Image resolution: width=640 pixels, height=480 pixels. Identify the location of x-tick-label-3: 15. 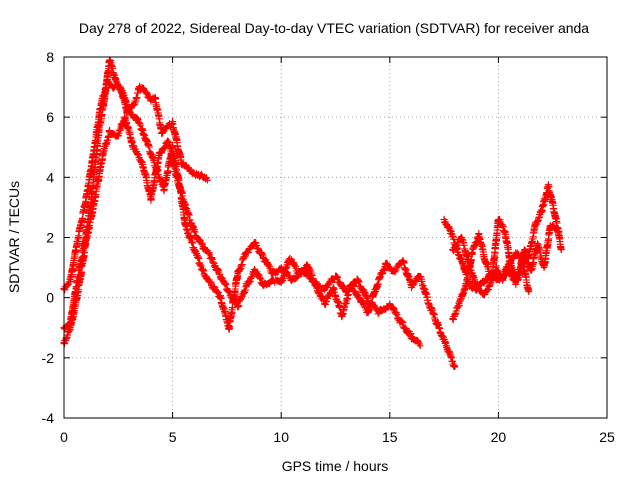
(390, 437).